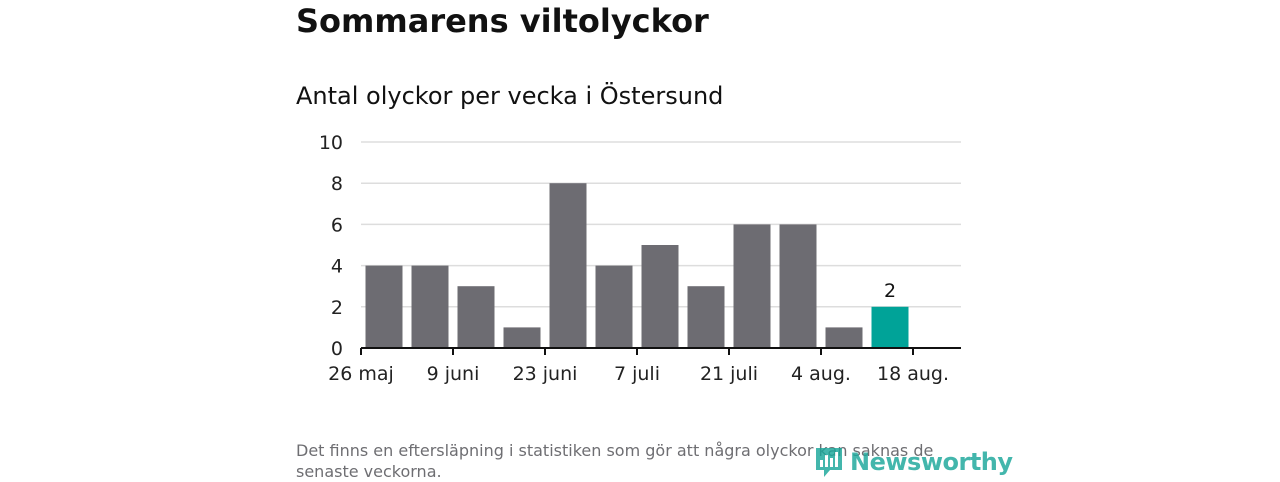 Image resolution: width=1280 pixels, height=482 pixels. I want to click on y-tick-label: 2, so click(337, 308).